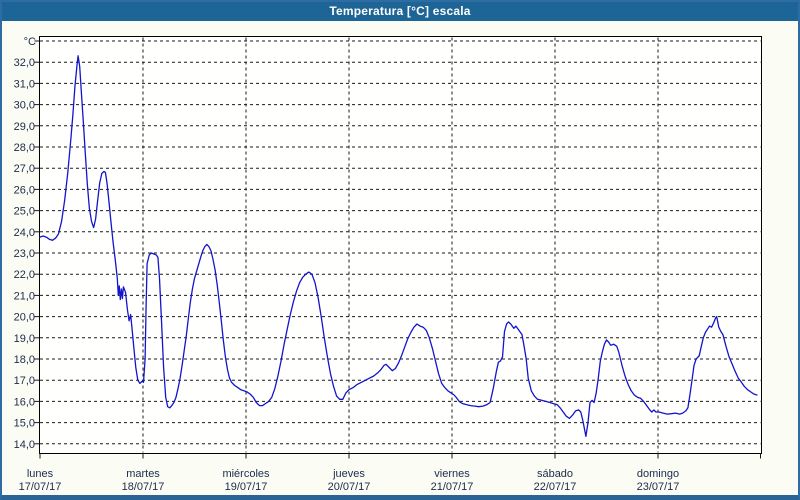 The image size is (800, 500). I want to click on y-tick-label: 29,0, so click(24, 127).